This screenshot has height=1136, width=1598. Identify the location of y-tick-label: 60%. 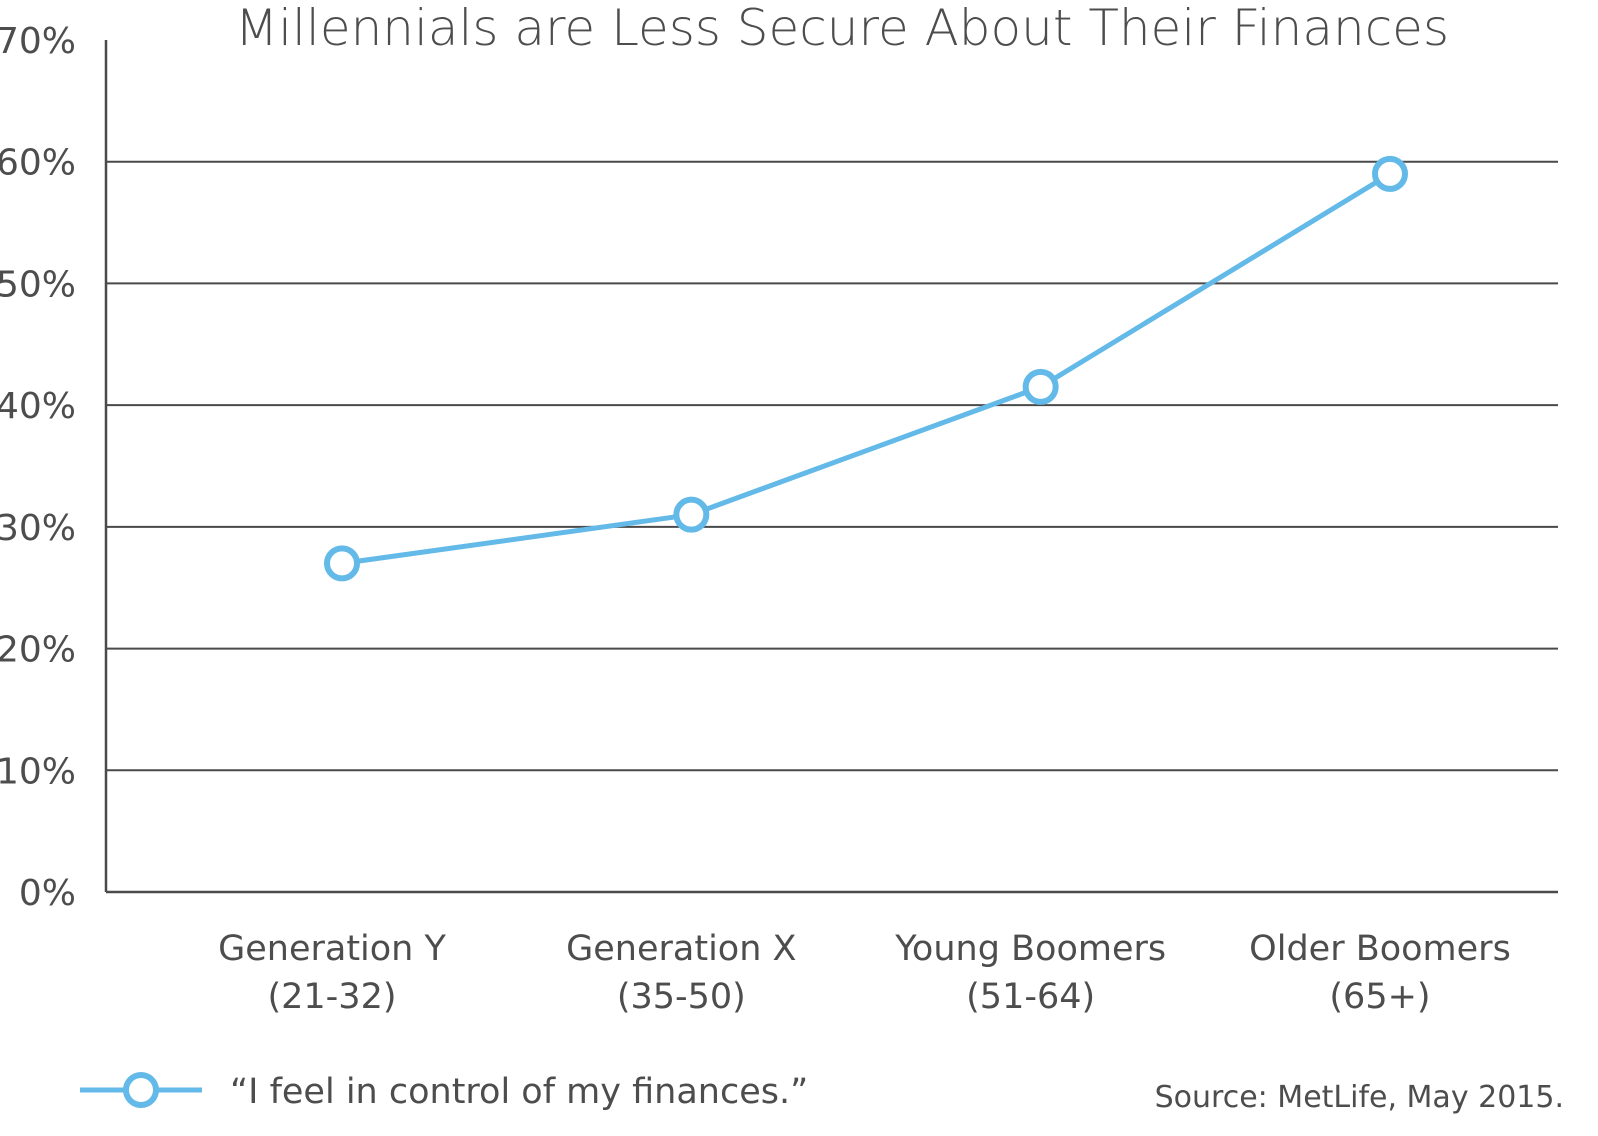
(38, 163).